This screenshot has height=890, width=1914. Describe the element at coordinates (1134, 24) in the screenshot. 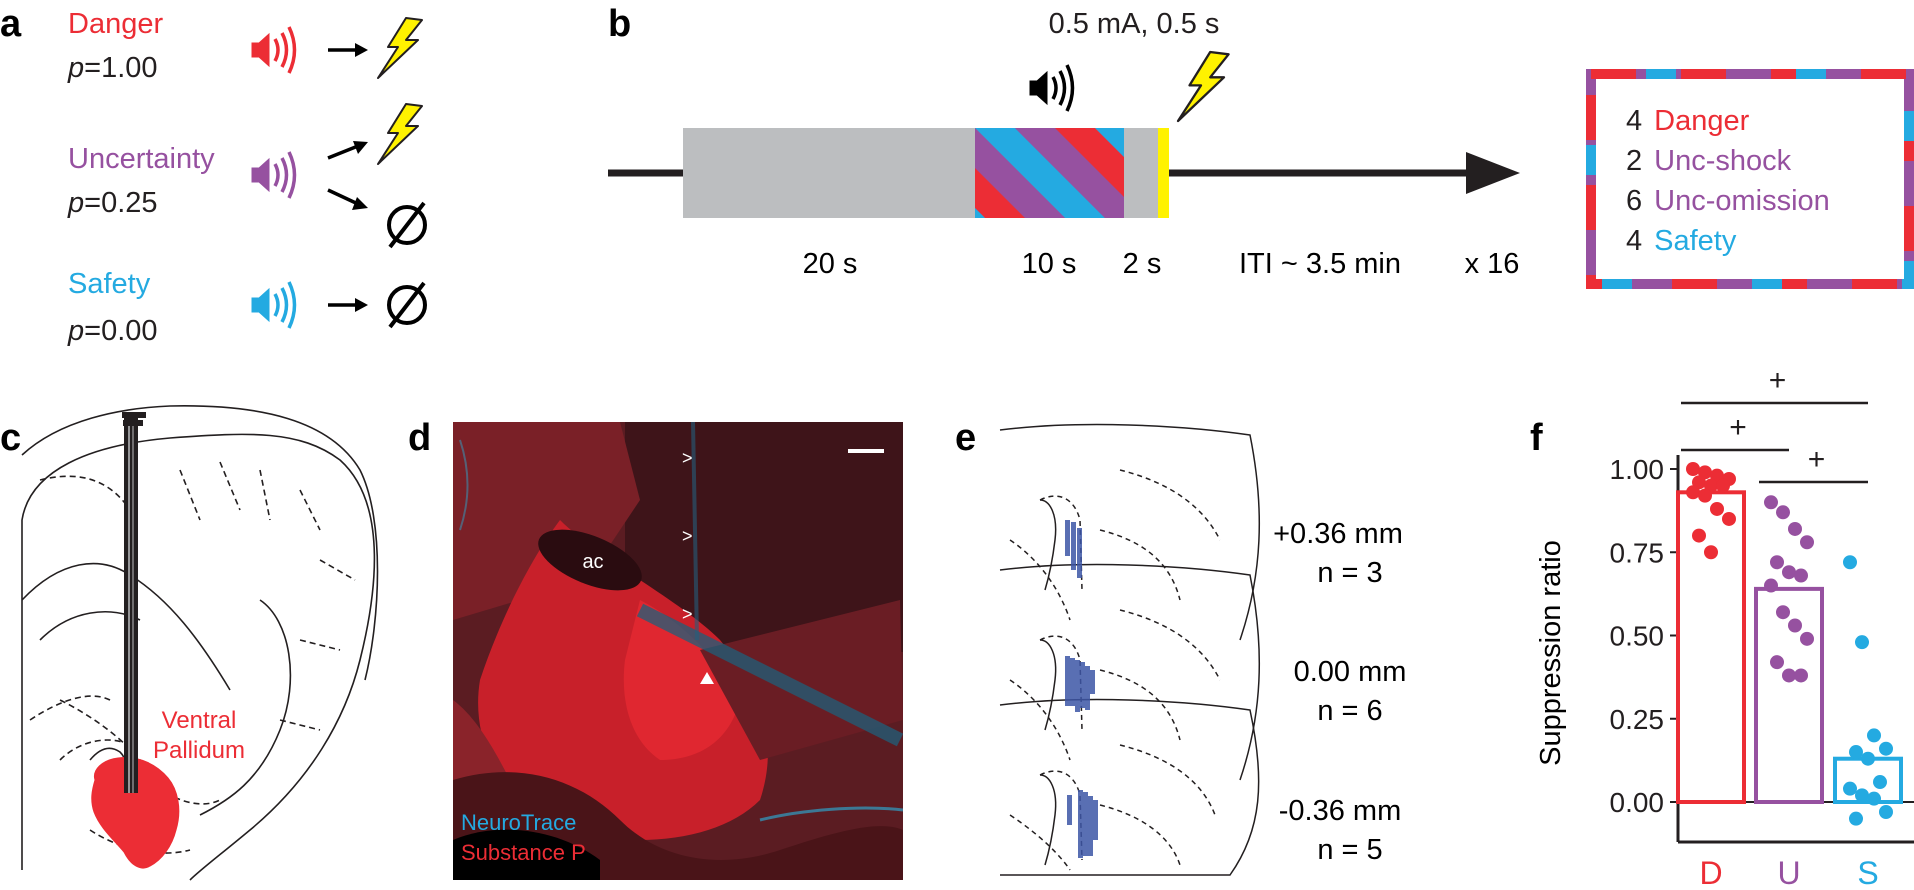

I see `shock-parameters-label: 0.5 mA, 0.5 s` at that location.